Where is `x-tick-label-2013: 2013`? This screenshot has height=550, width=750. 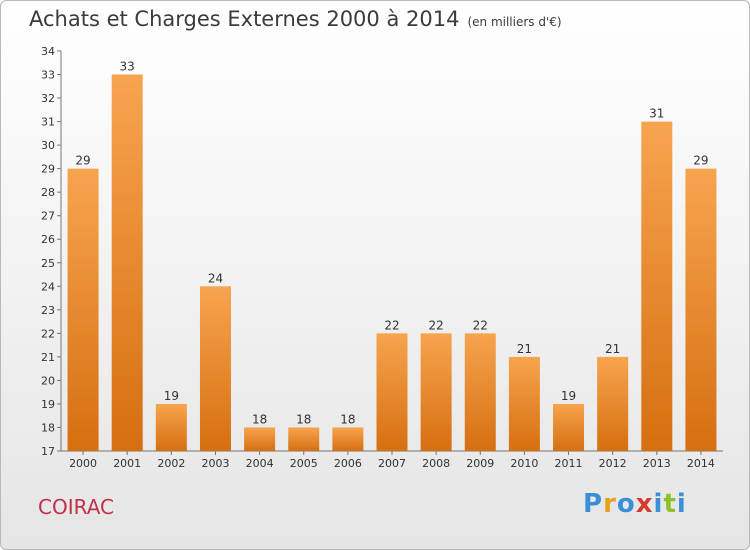 x-tick-label-2013: 2013 is located at coordinates (657, 463).